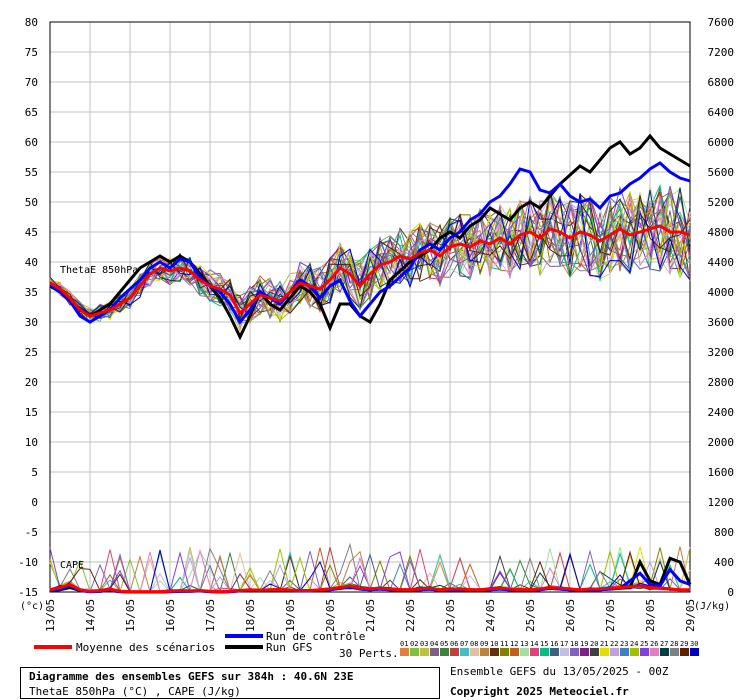 The height and width of the screenshot is (700, 740). I want to click on mean-swatch, so click(53, 647).